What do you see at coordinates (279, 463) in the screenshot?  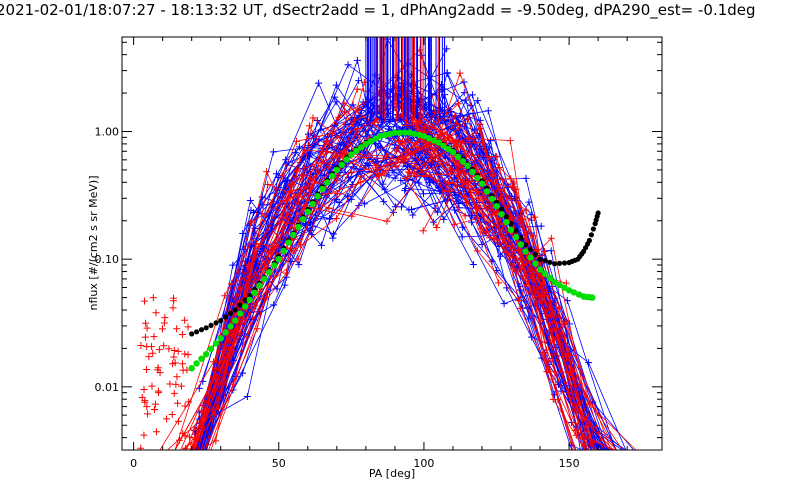 I see `x-tick-label: 50` at bounding box center [279, 463].